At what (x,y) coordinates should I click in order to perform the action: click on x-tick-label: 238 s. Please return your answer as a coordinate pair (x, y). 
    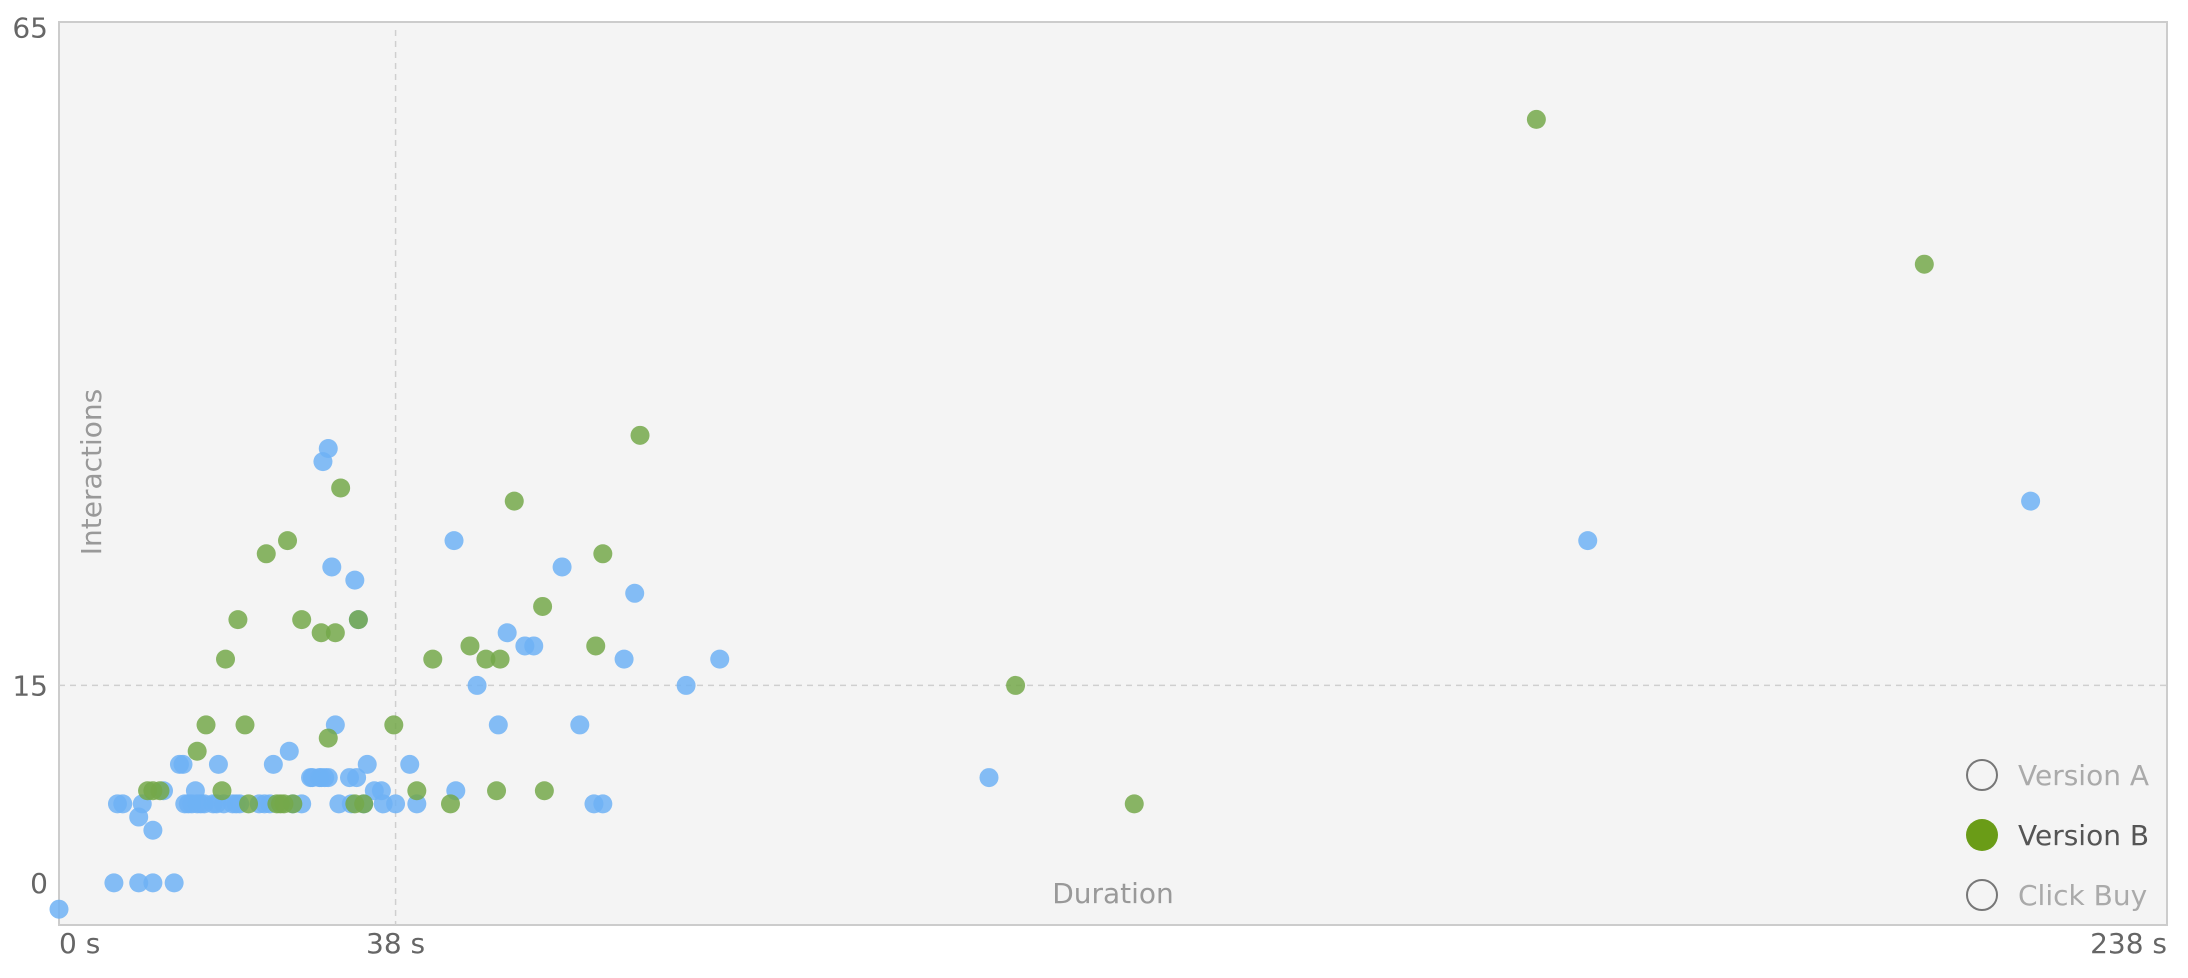
    Looking at the image, I should click on (2128, 943).